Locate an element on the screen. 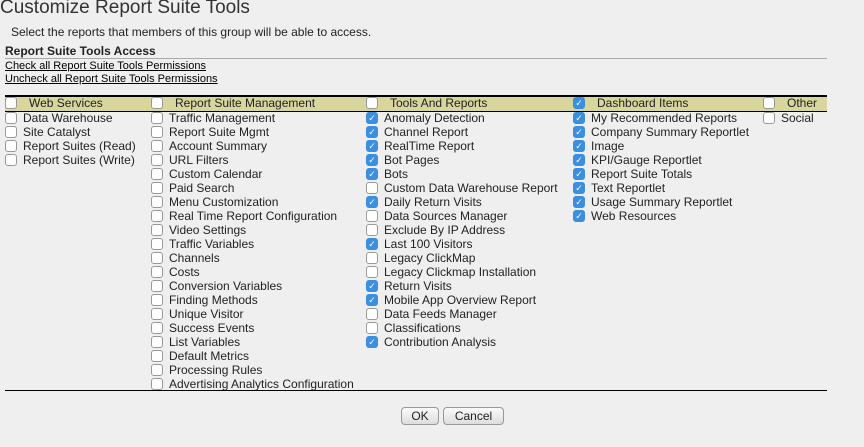  column-header-tools-and-reports: Tools And Reports is located at coordinates (462, 103).